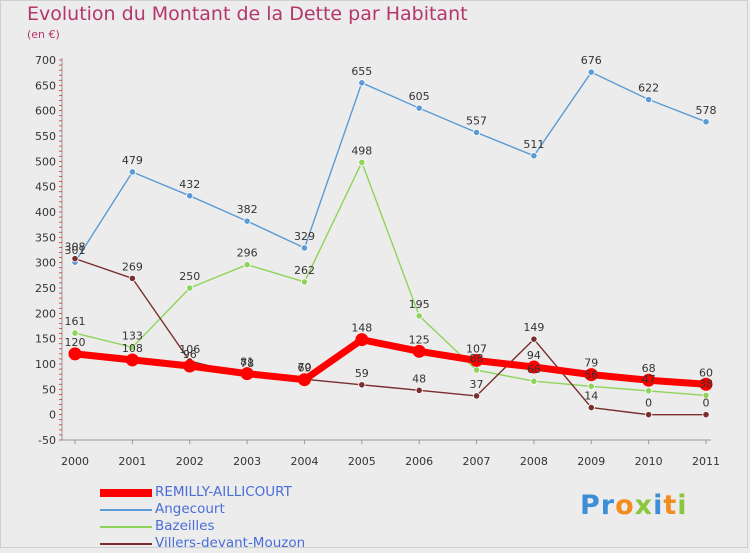 The image size is (750, 553). I want to click on y-tick-label: 550, so click(45, 136).